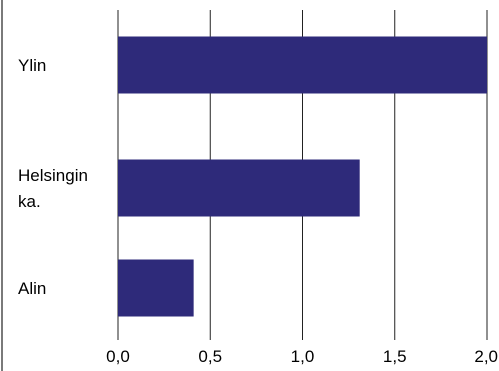  Describe the element at coordinates (32, 65) in the screenshot. I see `category-label: Ylin` at that location.